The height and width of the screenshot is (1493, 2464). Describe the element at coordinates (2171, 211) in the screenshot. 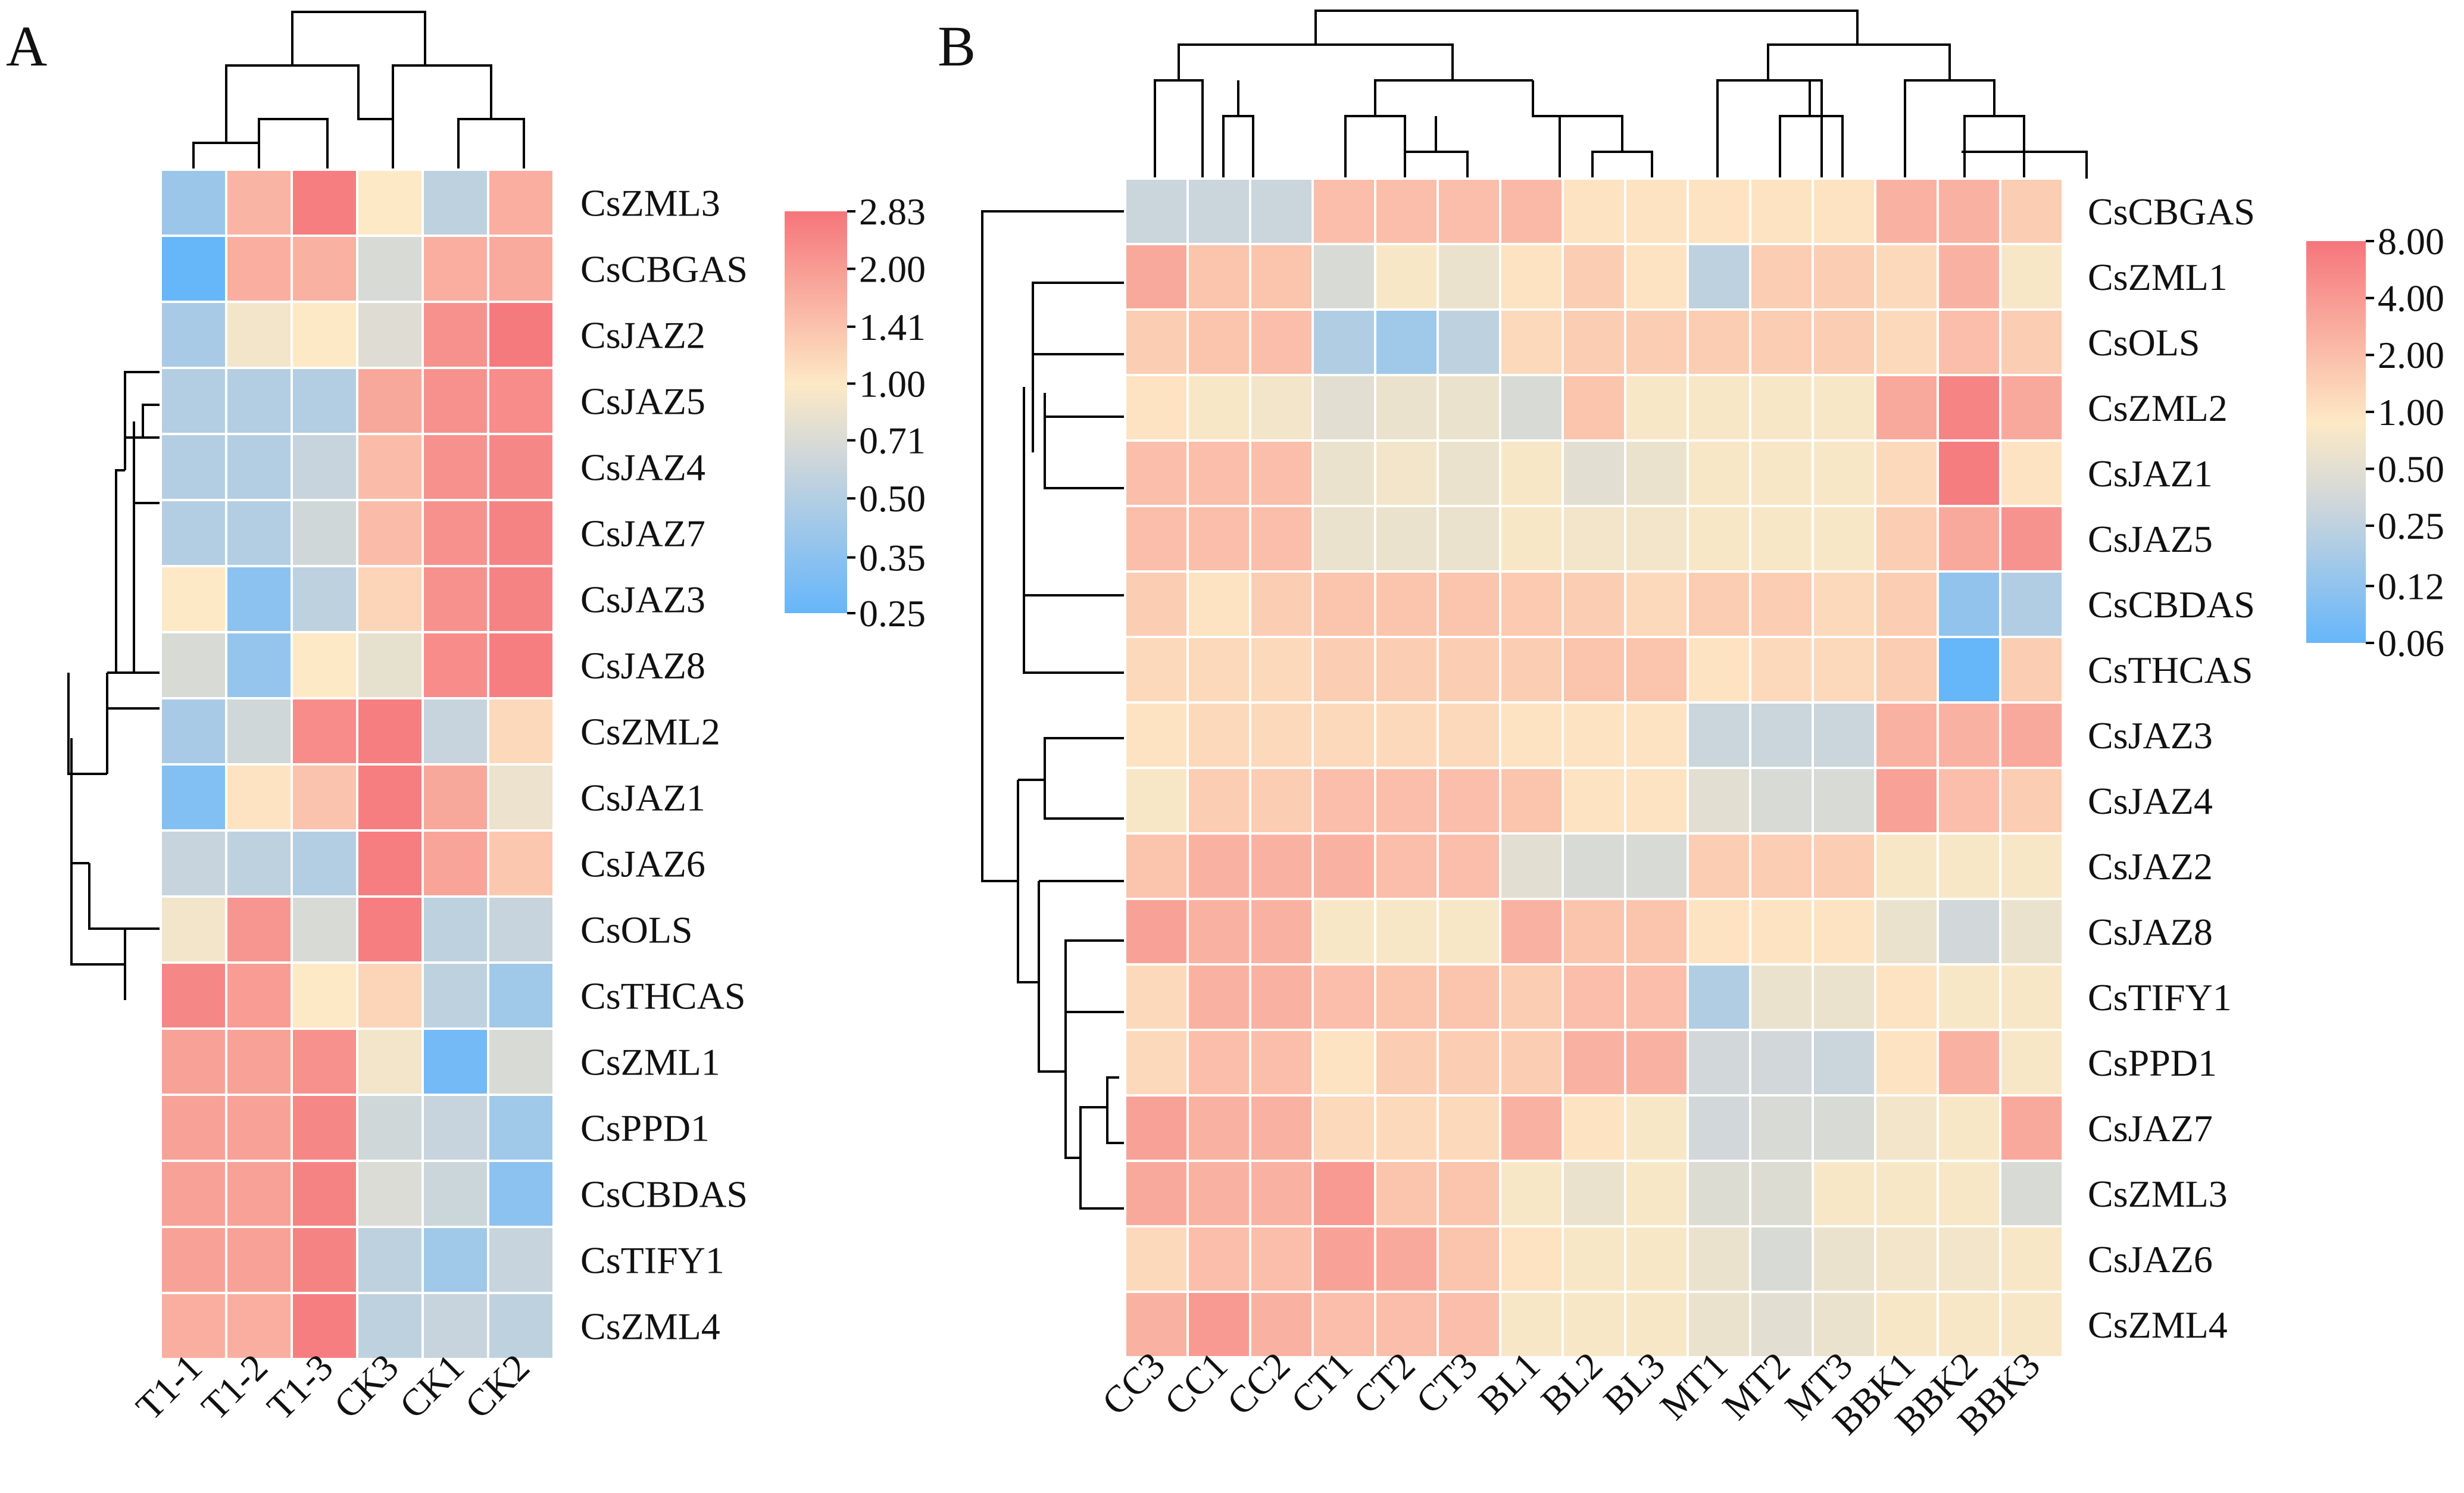

I see `row-label: CsCBGAS` at that location.